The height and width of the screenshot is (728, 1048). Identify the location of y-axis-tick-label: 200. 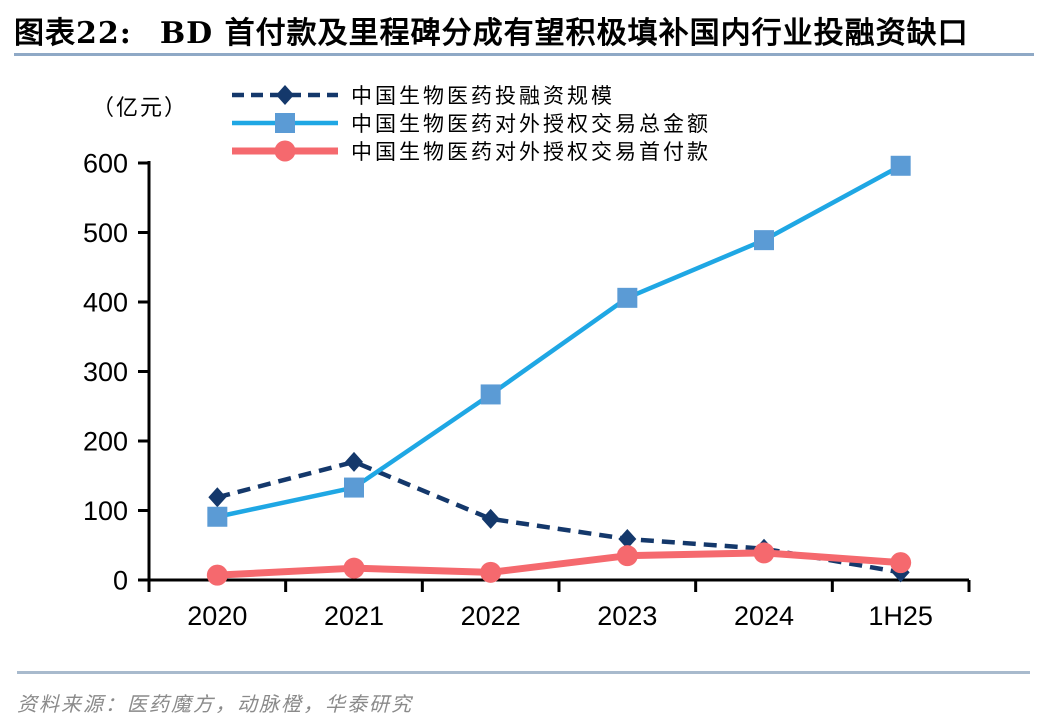
(105, 442).